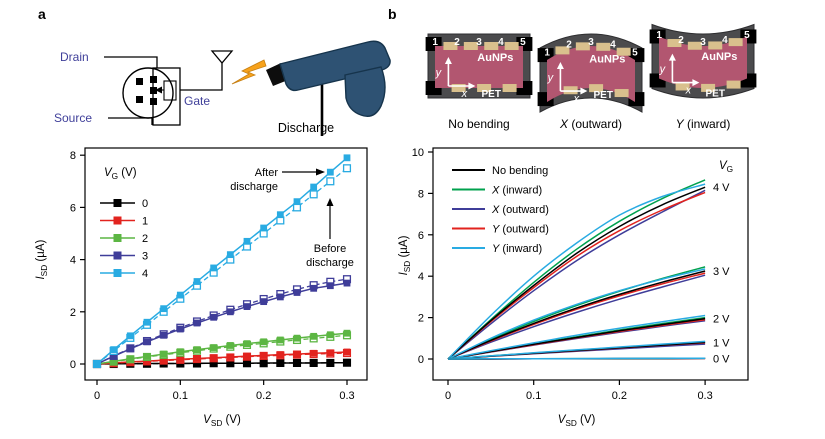 The width and height of the screenshot is (825, 439). Describe the element at coordinates (120, 174) in the screenshot. I see `legend-title: VG (V)` at that location.